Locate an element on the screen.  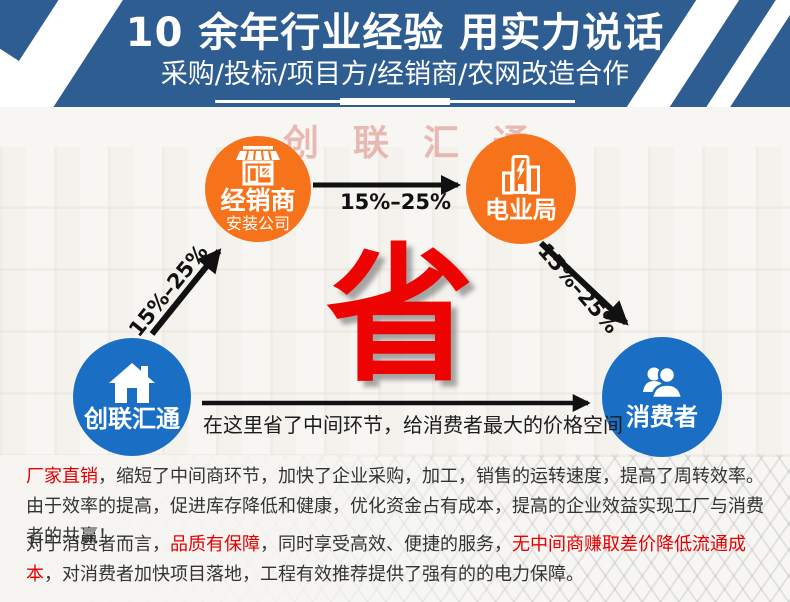
save-character: 省 is located at coordinates (400, 316).